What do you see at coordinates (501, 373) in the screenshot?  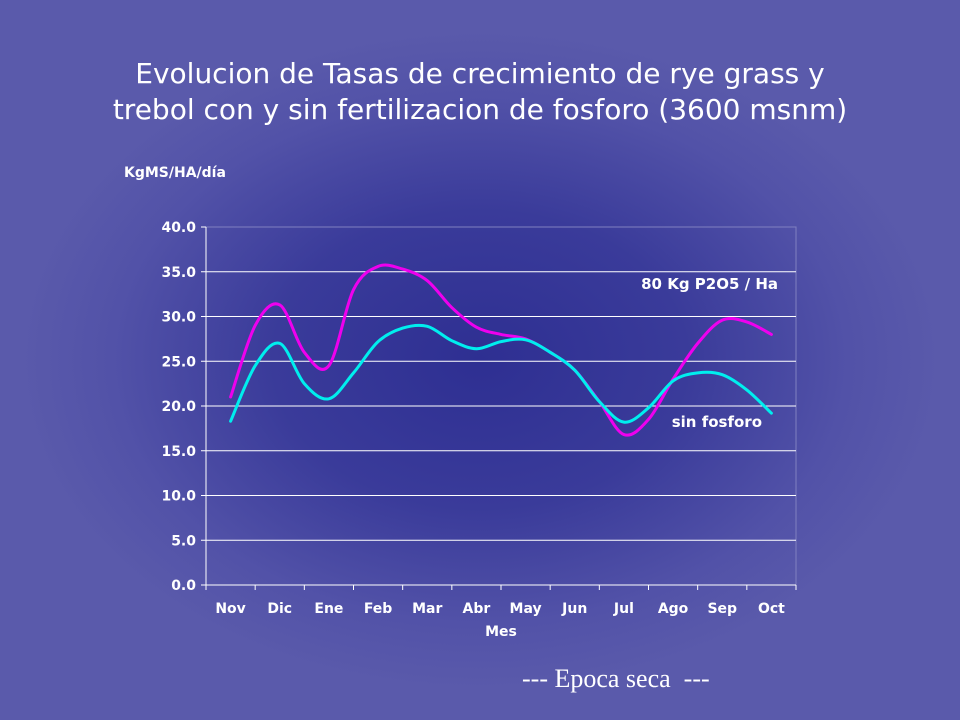 I see `series-line-no-phosphorus` at bounding box center [501, 373].